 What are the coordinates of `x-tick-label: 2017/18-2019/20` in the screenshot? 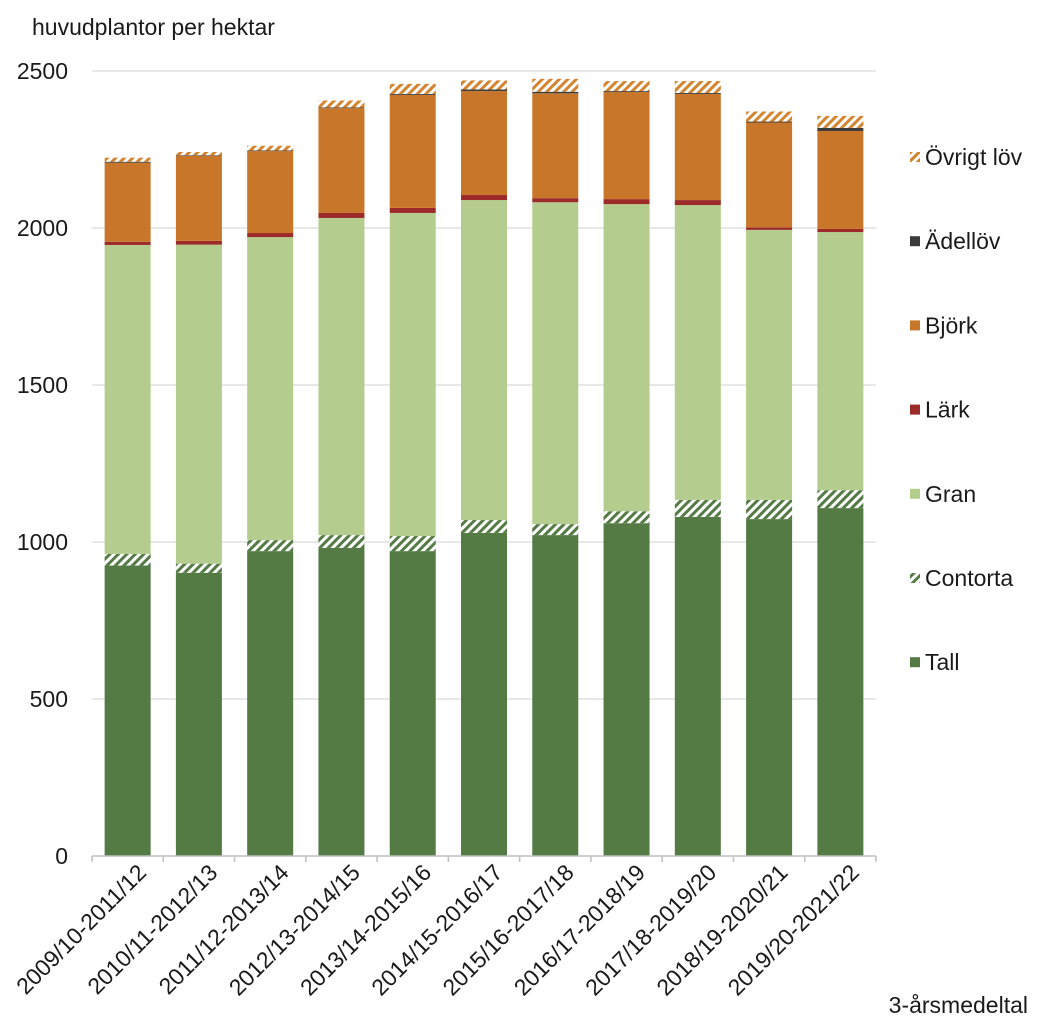 It's located at (650, 929).